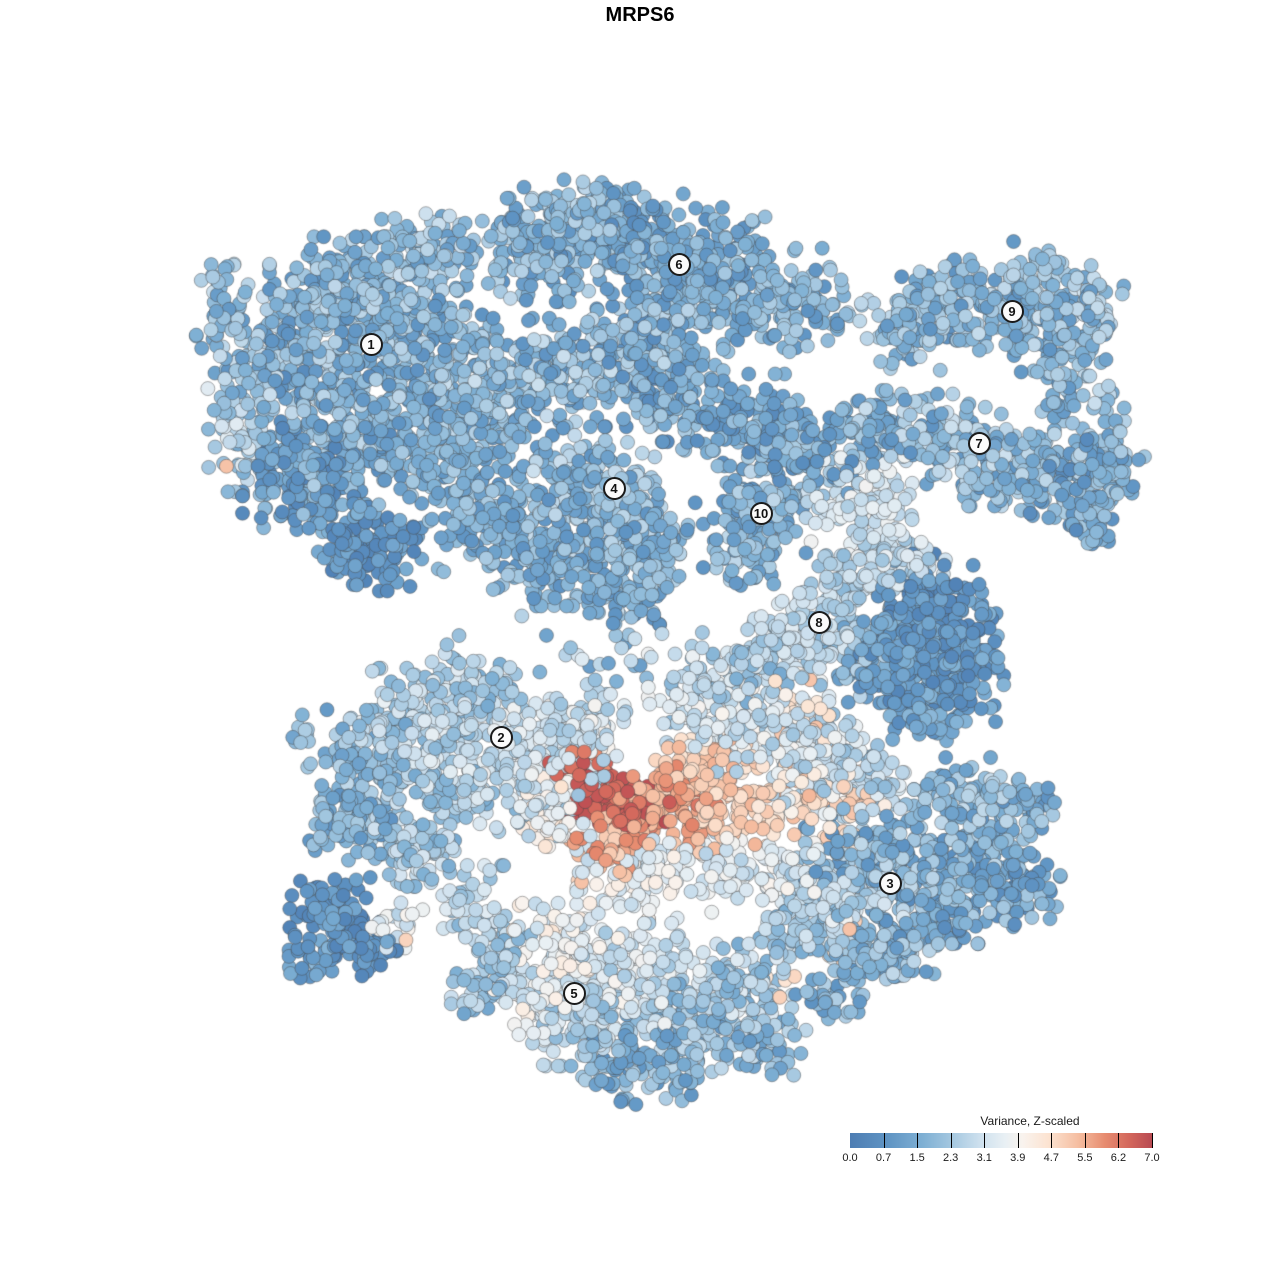 This screenshot has height=1280, width=1280. What do you see at coordinates (1030, 1121) in the screenshot?
I see `colorbar-title: Variance, Z-scaled` at bounding box center [1030, 1121].